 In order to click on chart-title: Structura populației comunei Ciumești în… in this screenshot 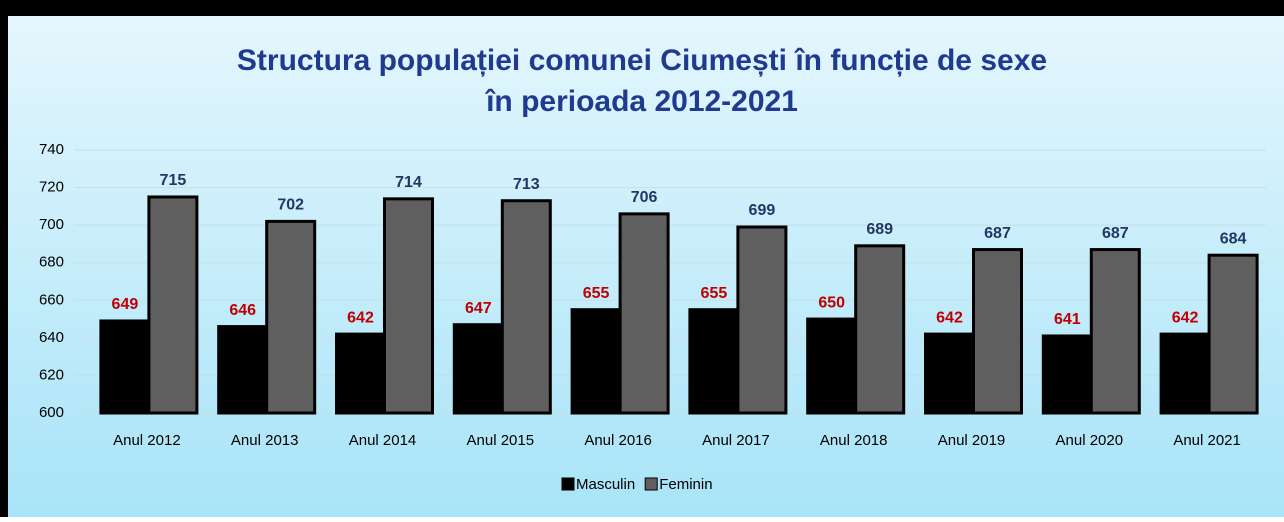, I will do `click(642, 60)`.